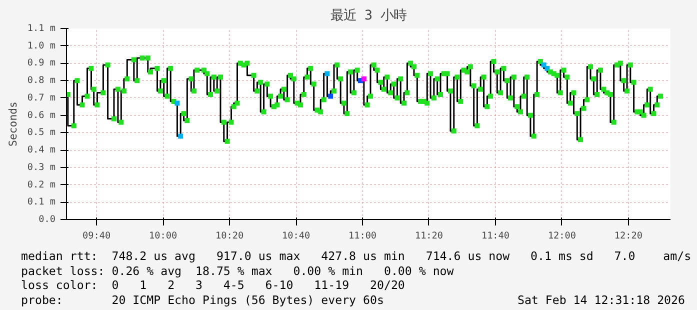 This screenshot has height=310, width=697. Describe the element at coordinates (41, 184) in the screenshot. I see `y-tick-label: 0.2 m` at that location.